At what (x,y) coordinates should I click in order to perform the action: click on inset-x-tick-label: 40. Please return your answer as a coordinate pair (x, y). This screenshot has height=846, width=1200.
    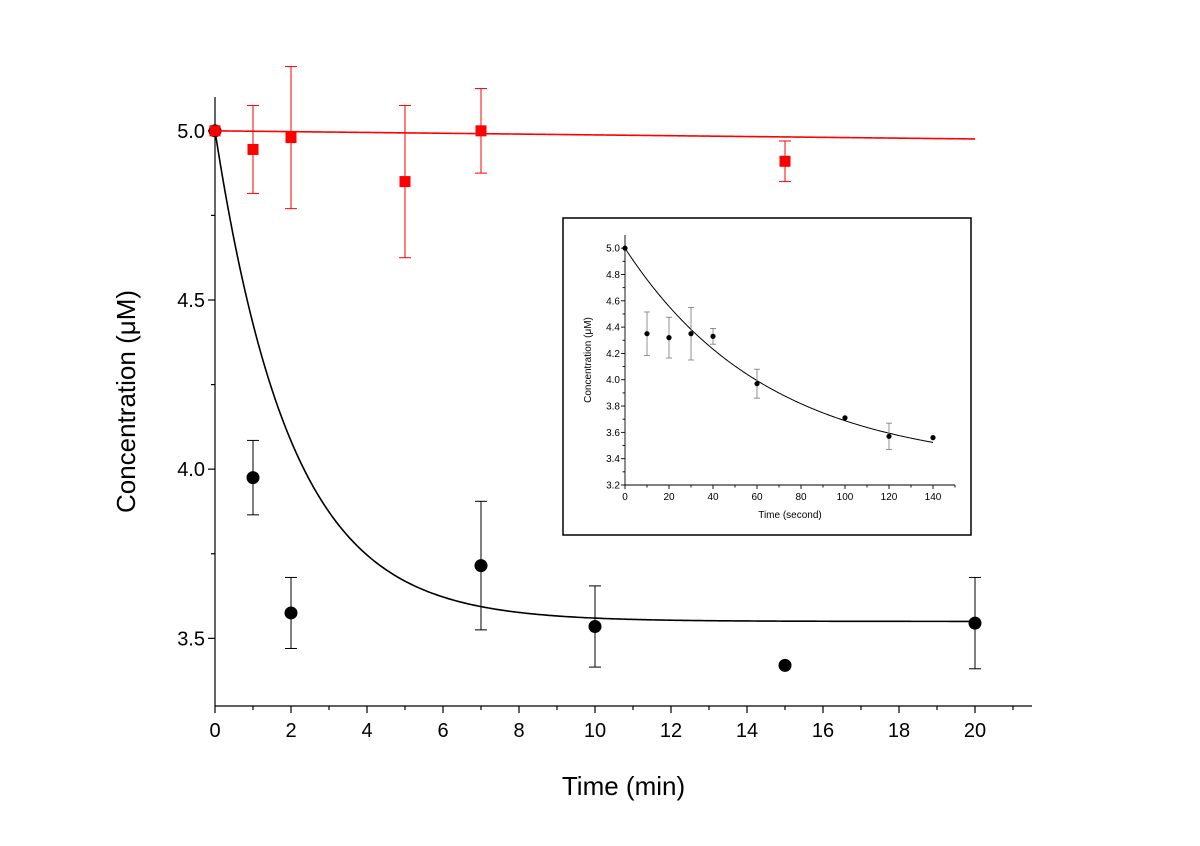
    Looking at the image, I should click on (713, 497).